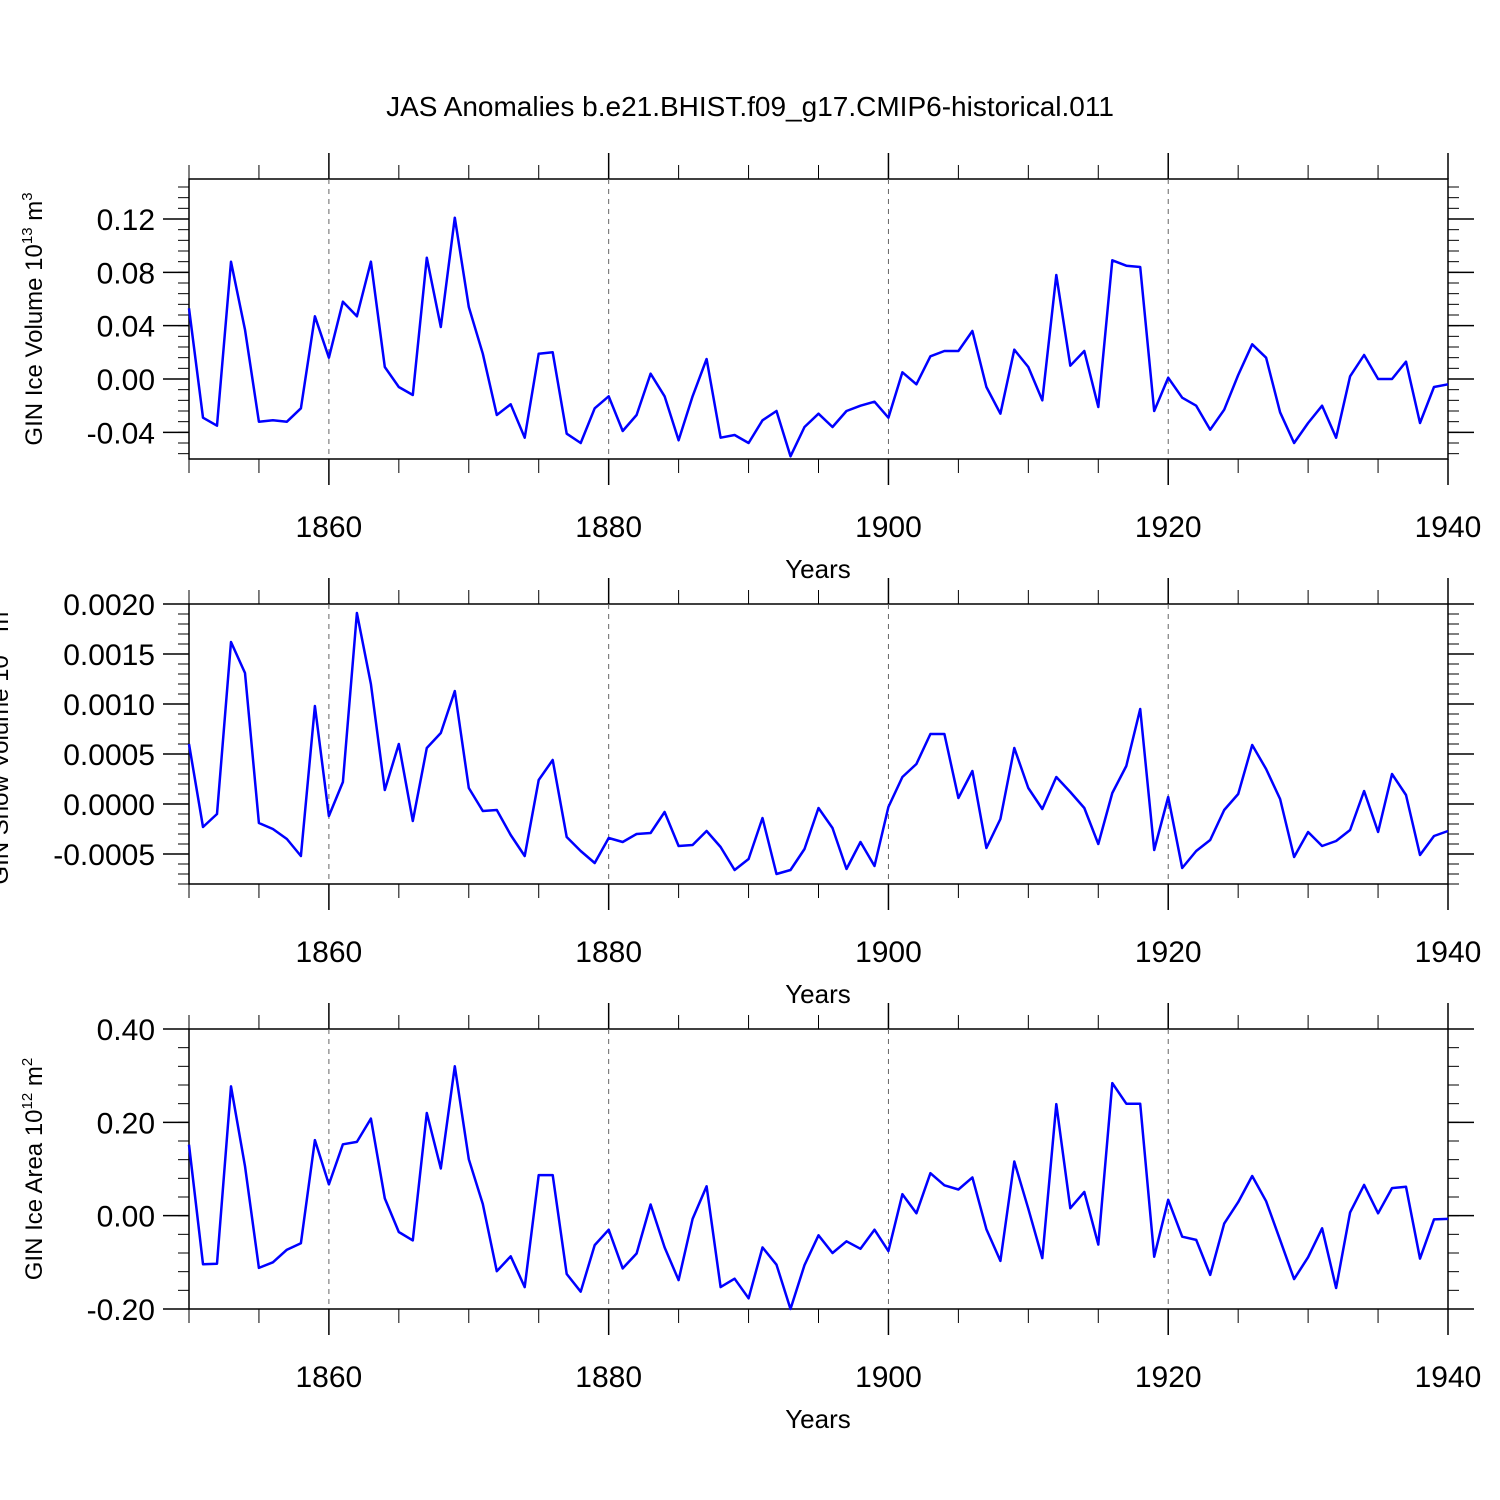 The image size is (1500, 1500). Describe the element at coordinates (109, 605) in the screenshot. I see `y-tick-label: 0.0020` at that location.